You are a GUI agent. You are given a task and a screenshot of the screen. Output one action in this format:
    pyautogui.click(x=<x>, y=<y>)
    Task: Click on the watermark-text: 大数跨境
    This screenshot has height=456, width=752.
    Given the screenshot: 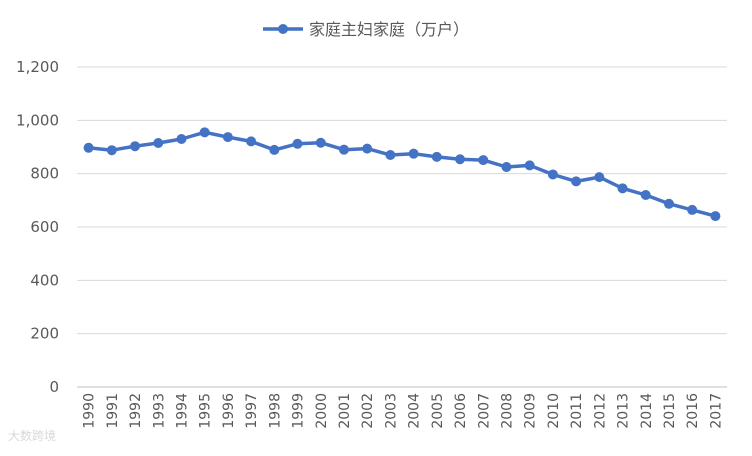 What is the action you would take?
    pyautogui.click(x=32, y=436)
    